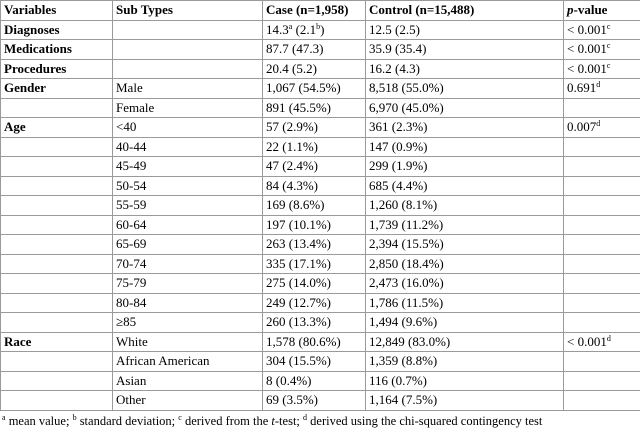 The image size is (640, 433). Describe the element at coordinates (410, 341) in the screenshot. I see `cell-text: 12,849 (83.0%)` at that location.